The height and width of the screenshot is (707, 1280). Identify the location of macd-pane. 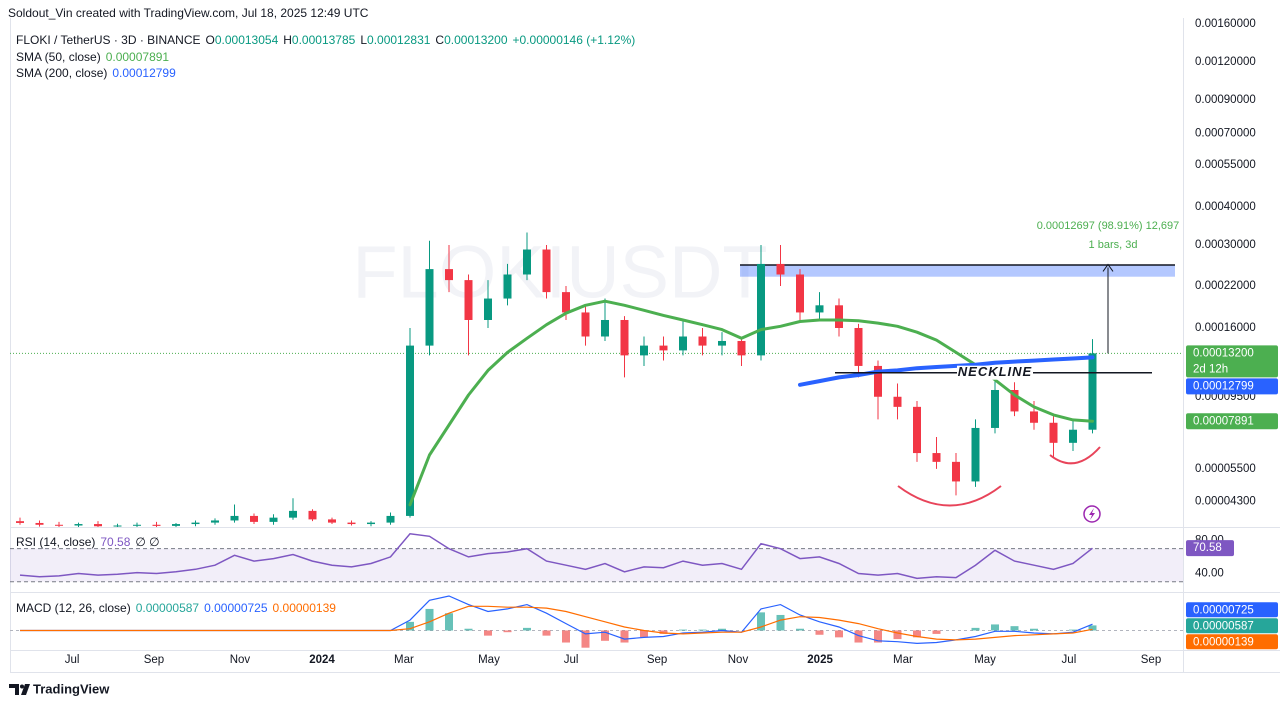
(596, 621).